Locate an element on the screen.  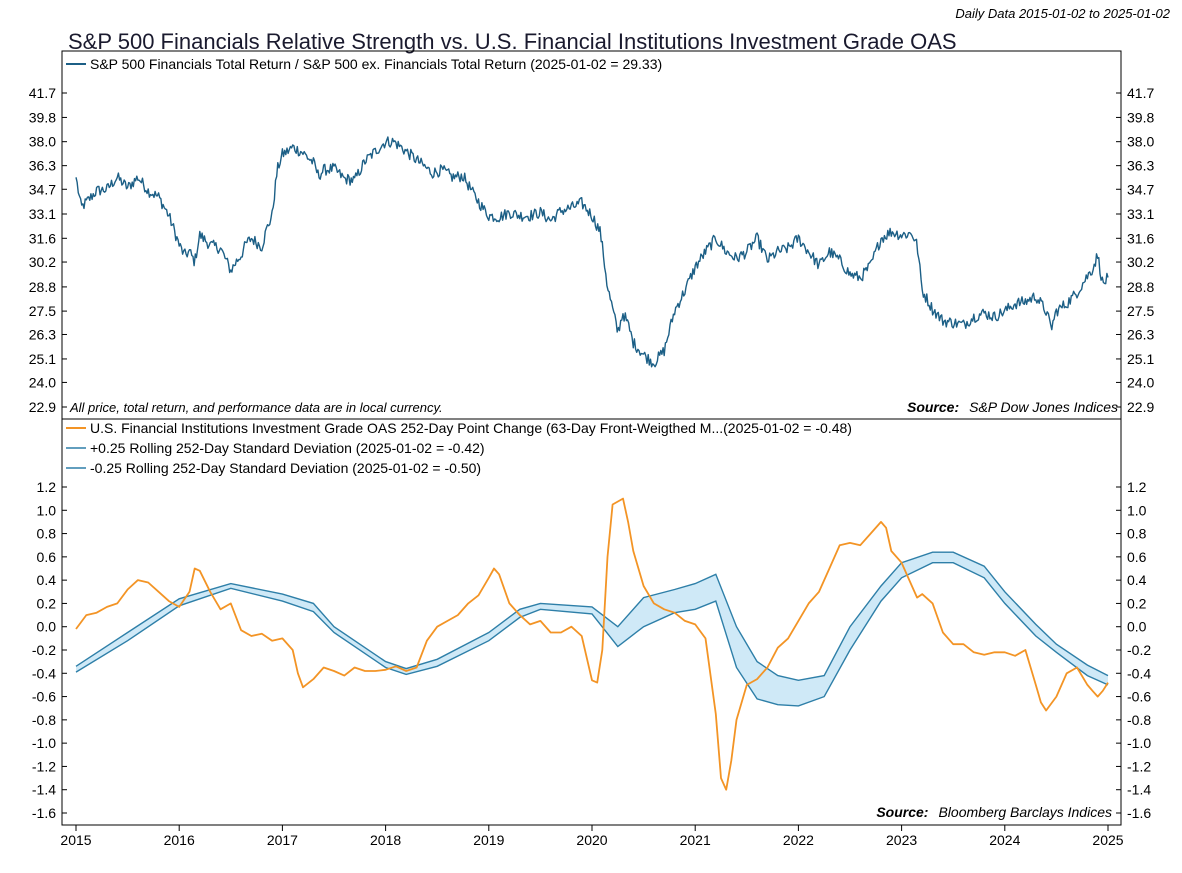
top-ytick-label-right: 31.6 is located at coordinates (1140, 238).